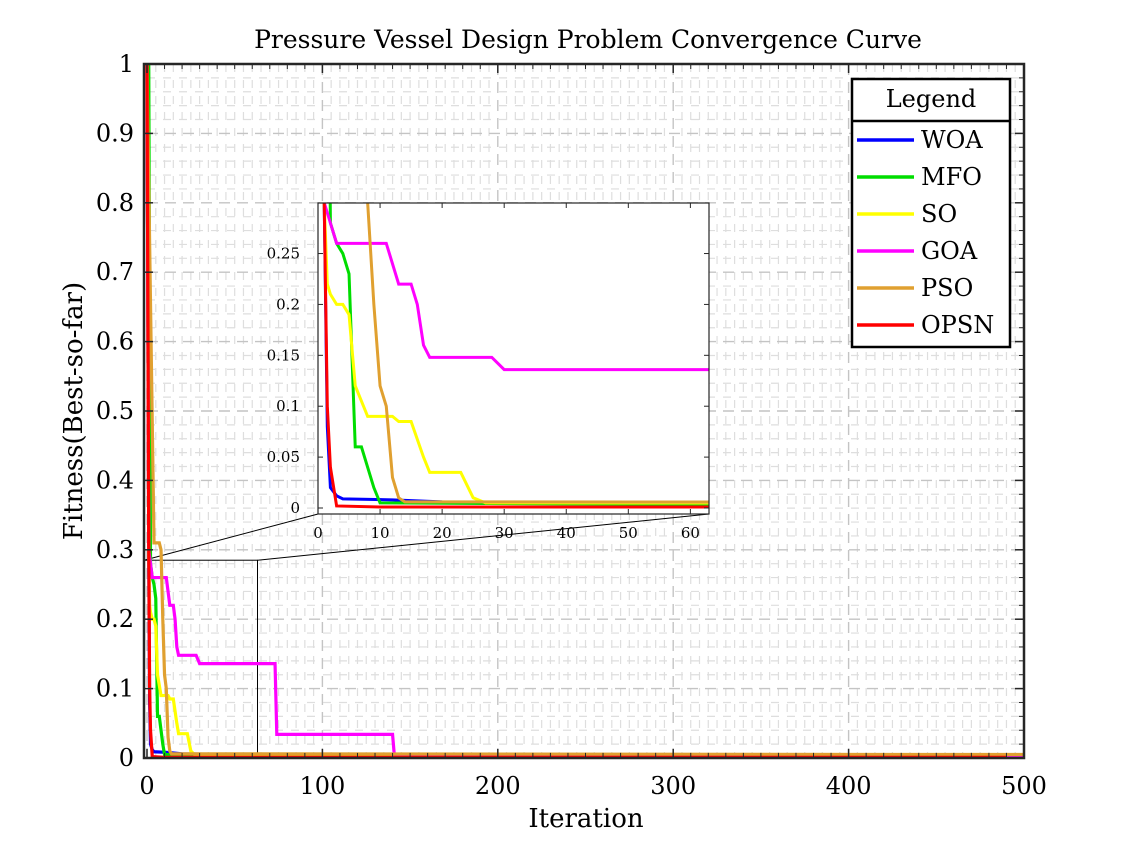  Describe the element at coordinates (115, 133) in the screenshot. I see `y-tick-label: 0.9` at that location.